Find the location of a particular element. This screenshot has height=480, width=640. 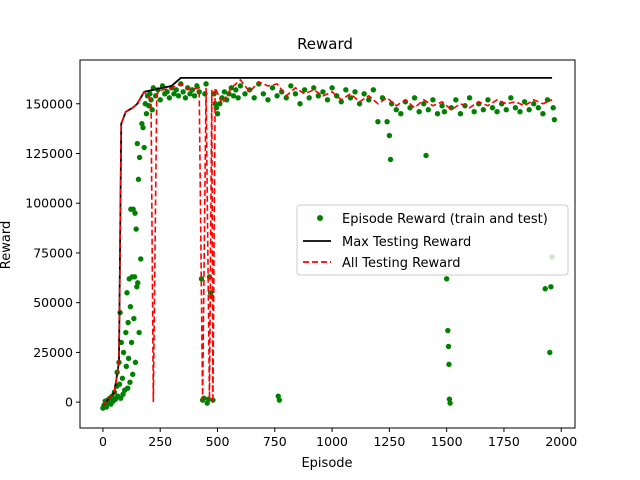

x-tick-label: 0 is located at coordinates (103, 441).